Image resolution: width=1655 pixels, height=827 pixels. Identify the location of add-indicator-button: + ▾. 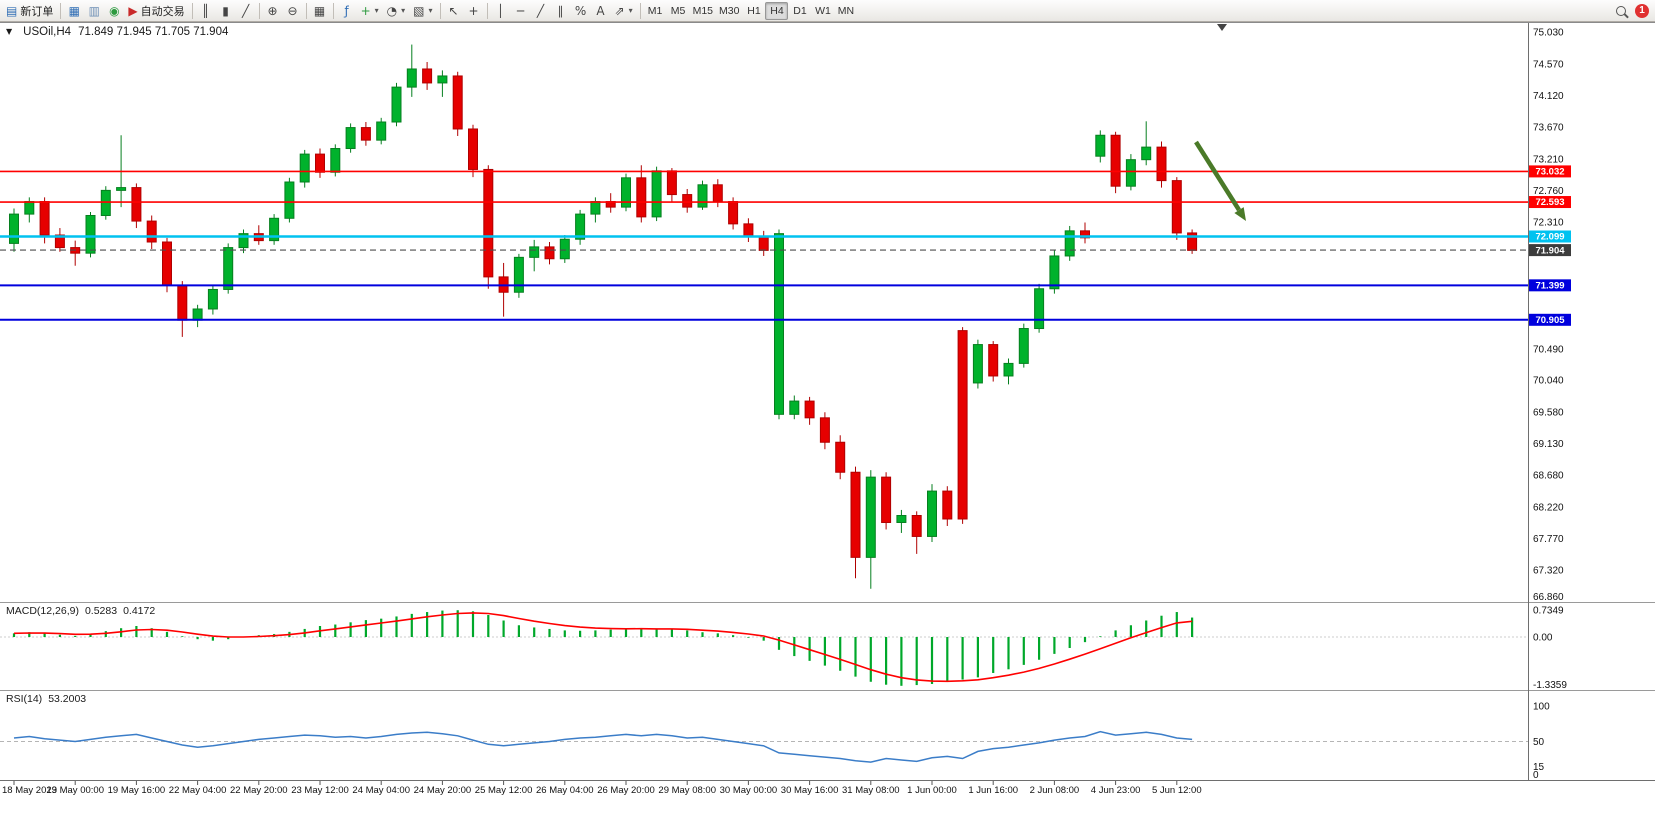
(370, 11).